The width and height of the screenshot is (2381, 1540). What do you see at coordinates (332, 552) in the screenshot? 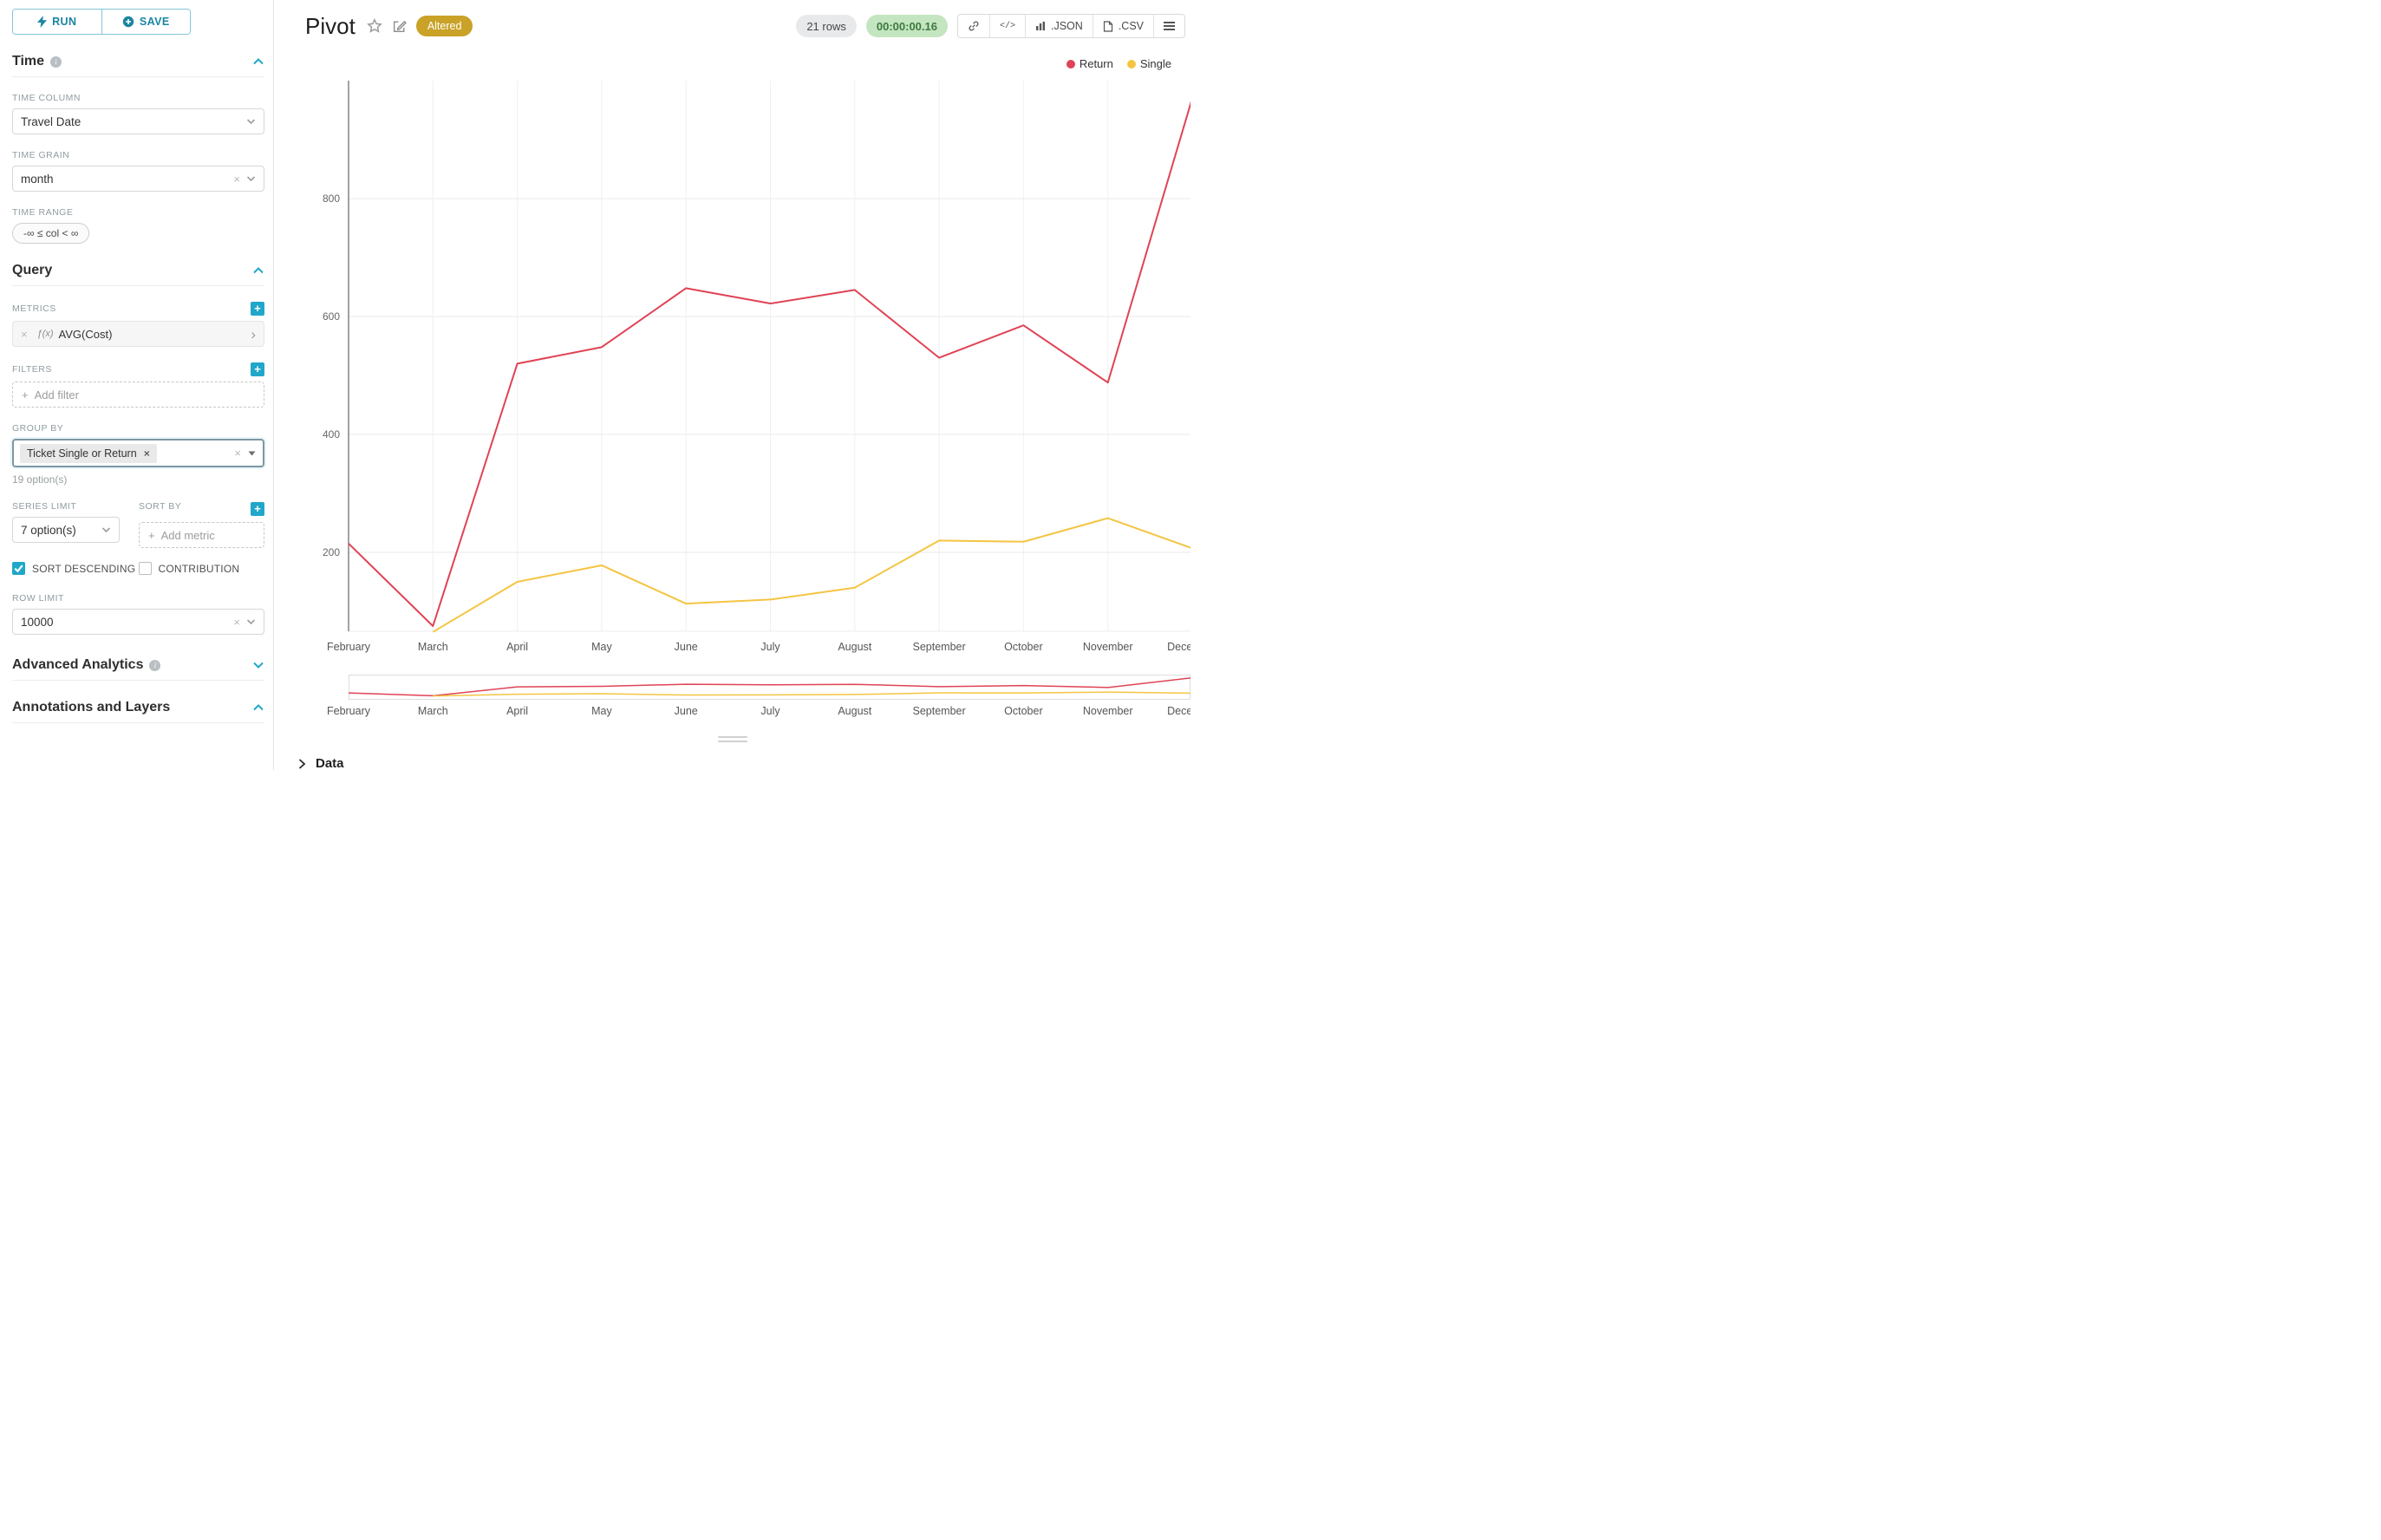
I see `svg-text: 200` at bounding box center [332, 552].